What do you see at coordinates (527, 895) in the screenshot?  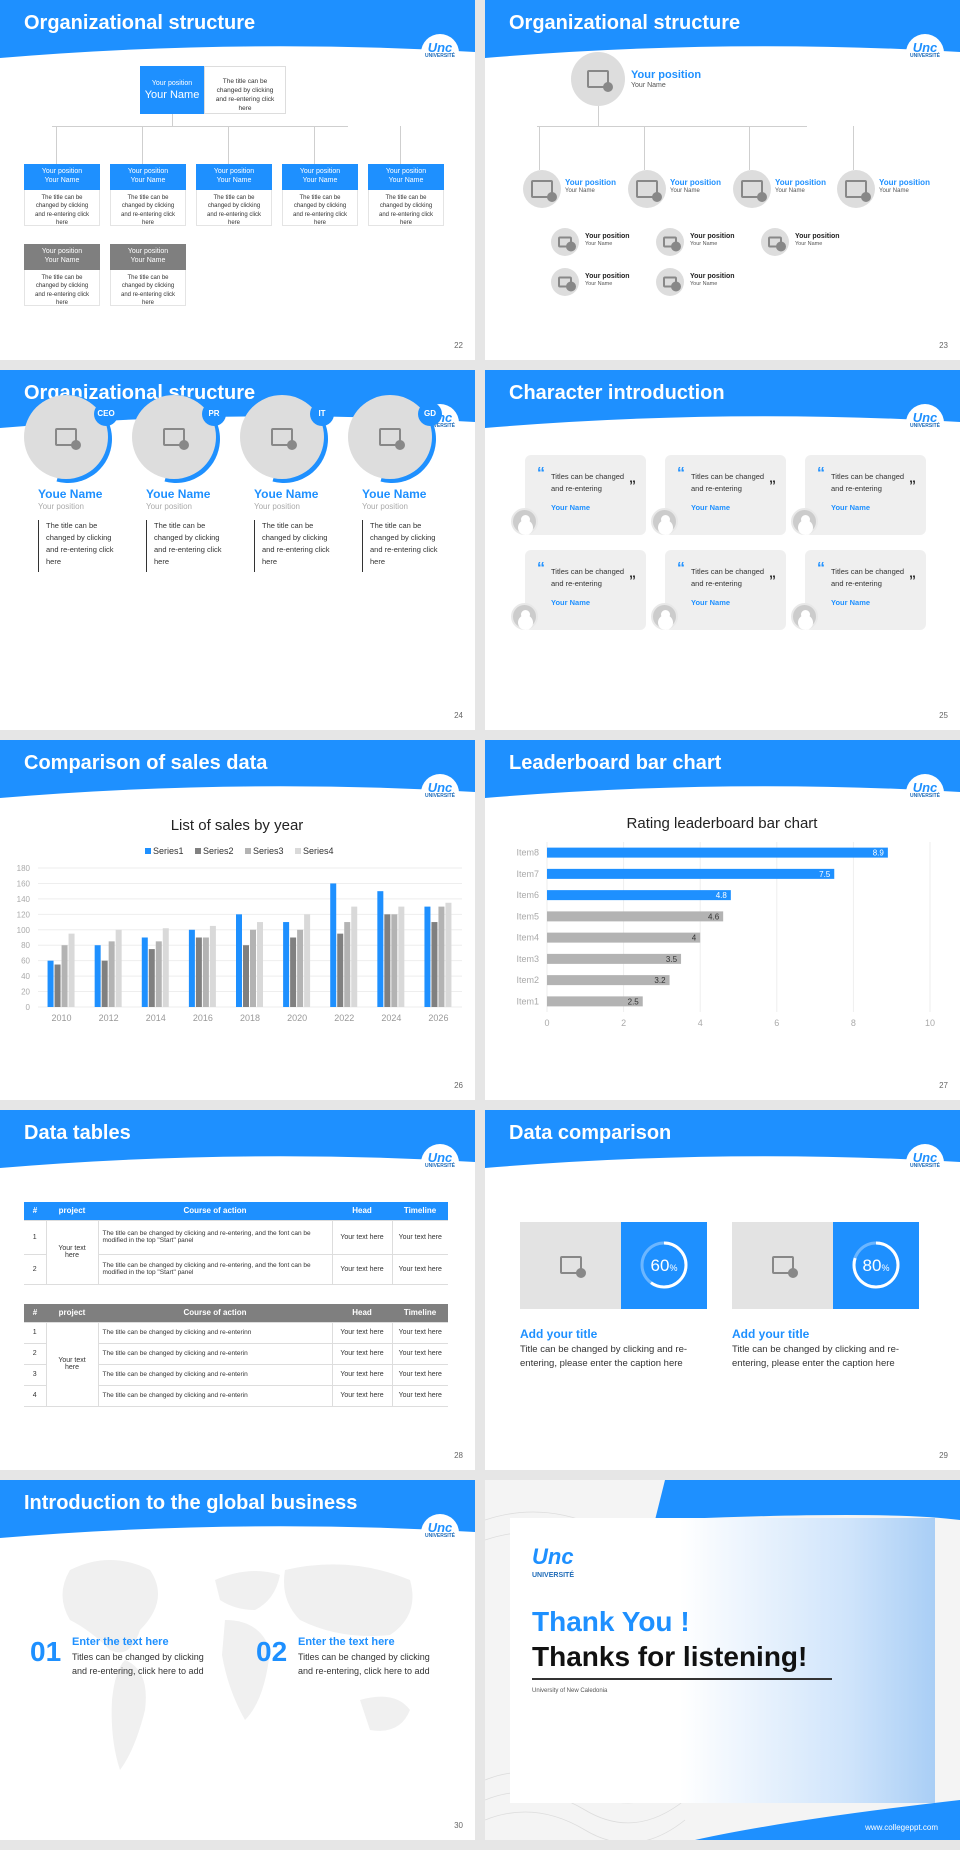 I see `y-tick-label: Item6` at bounding box center [527, 895].